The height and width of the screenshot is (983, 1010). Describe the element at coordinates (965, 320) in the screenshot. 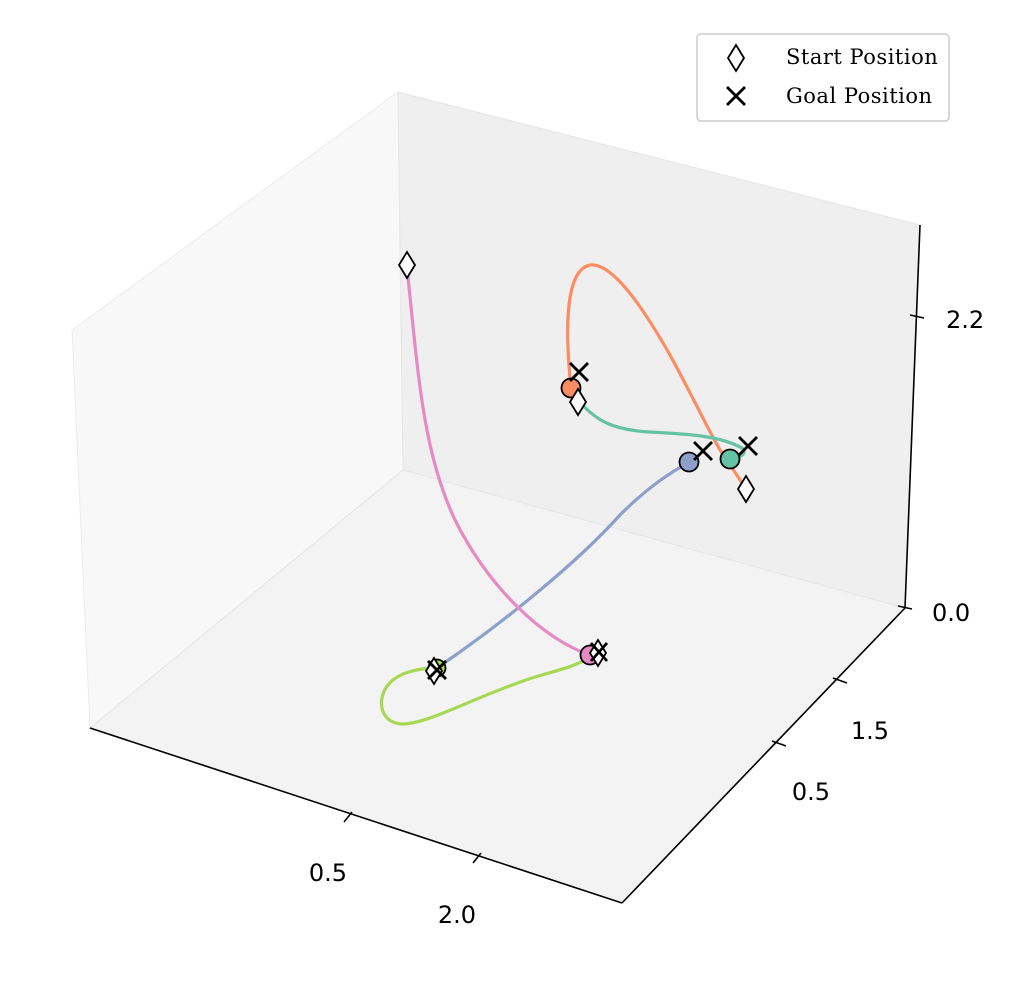

I see `z-tick-label: 2.2` at that location.